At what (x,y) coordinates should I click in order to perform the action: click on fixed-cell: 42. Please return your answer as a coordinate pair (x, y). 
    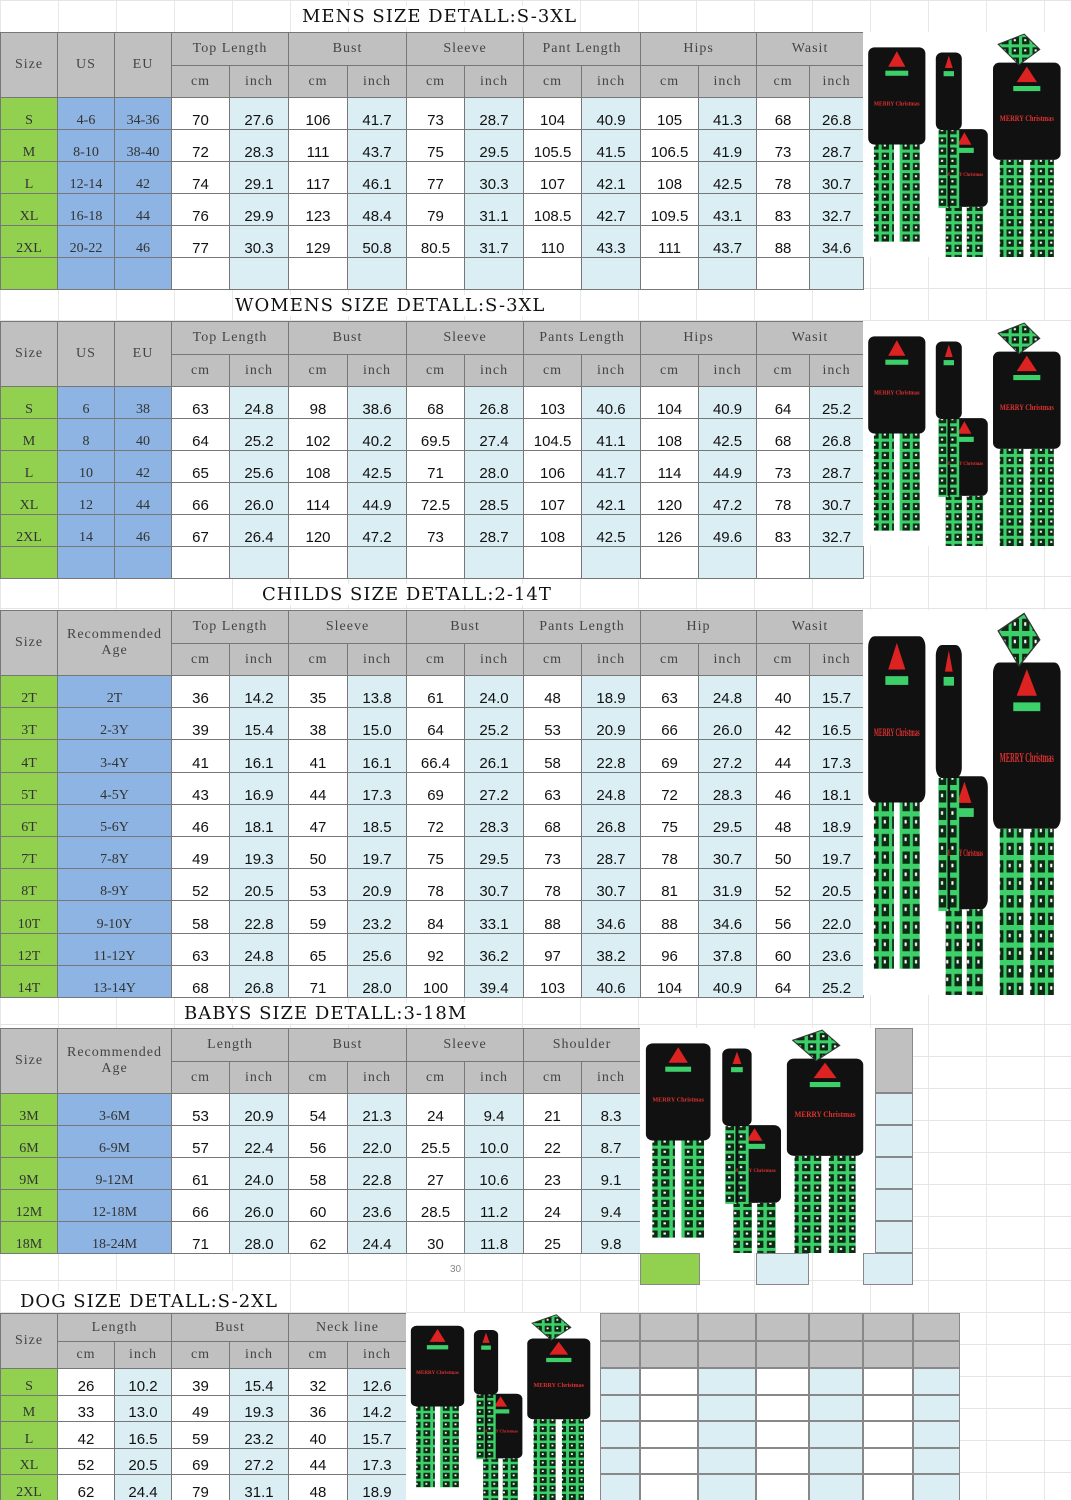
    Looking at the image, I should click on (143, 466).